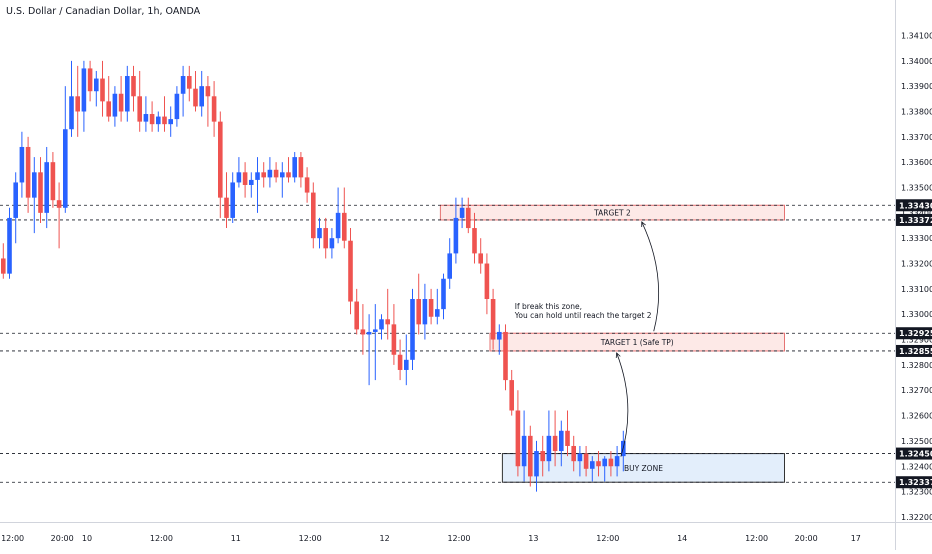 The height and width of the screenshot is (554, 932). What do you see at coordinates (916, 238) in the screenshot?
I see `y-tick-8: 1.33300` at bounding box center [916, 238].